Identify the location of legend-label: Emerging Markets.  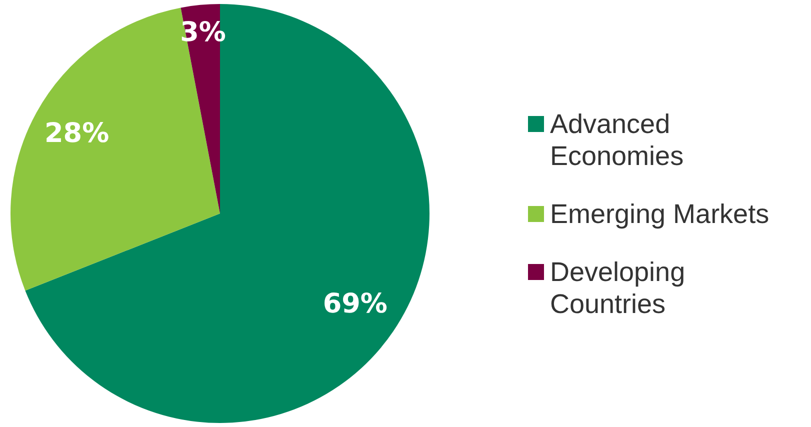
(660, 214).